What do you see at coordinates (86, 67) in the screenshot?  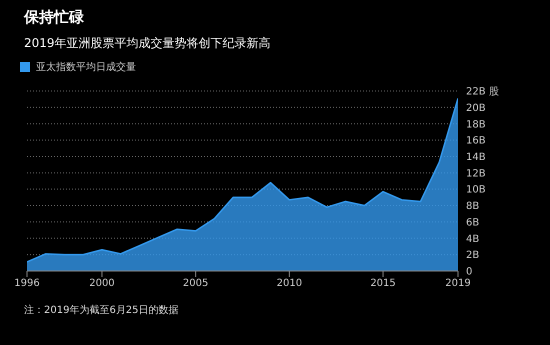 I see `legend-label: 亚太指数平均日成交量` at bounding box center [86, 67].